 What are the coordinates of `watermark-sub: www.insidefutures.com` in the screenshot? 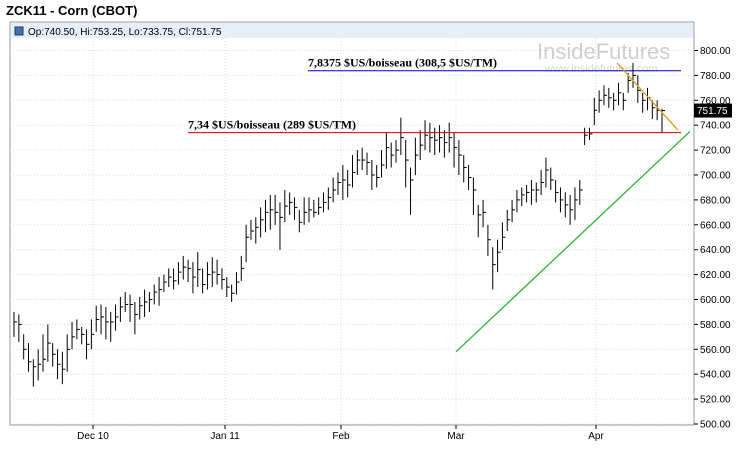 It's located at (601, 69).